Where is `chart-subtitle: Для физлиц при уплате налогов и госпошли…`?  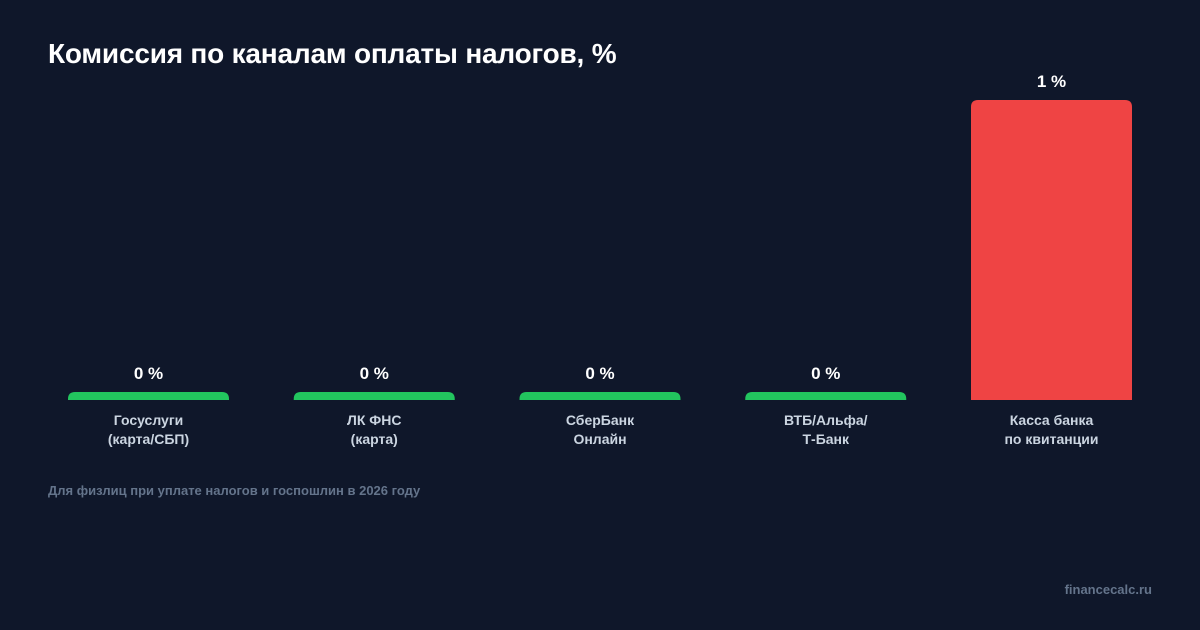
chart-subtitle: Для физлиц при уплате налогов и госпошли… is located at coordinates (234, 490).